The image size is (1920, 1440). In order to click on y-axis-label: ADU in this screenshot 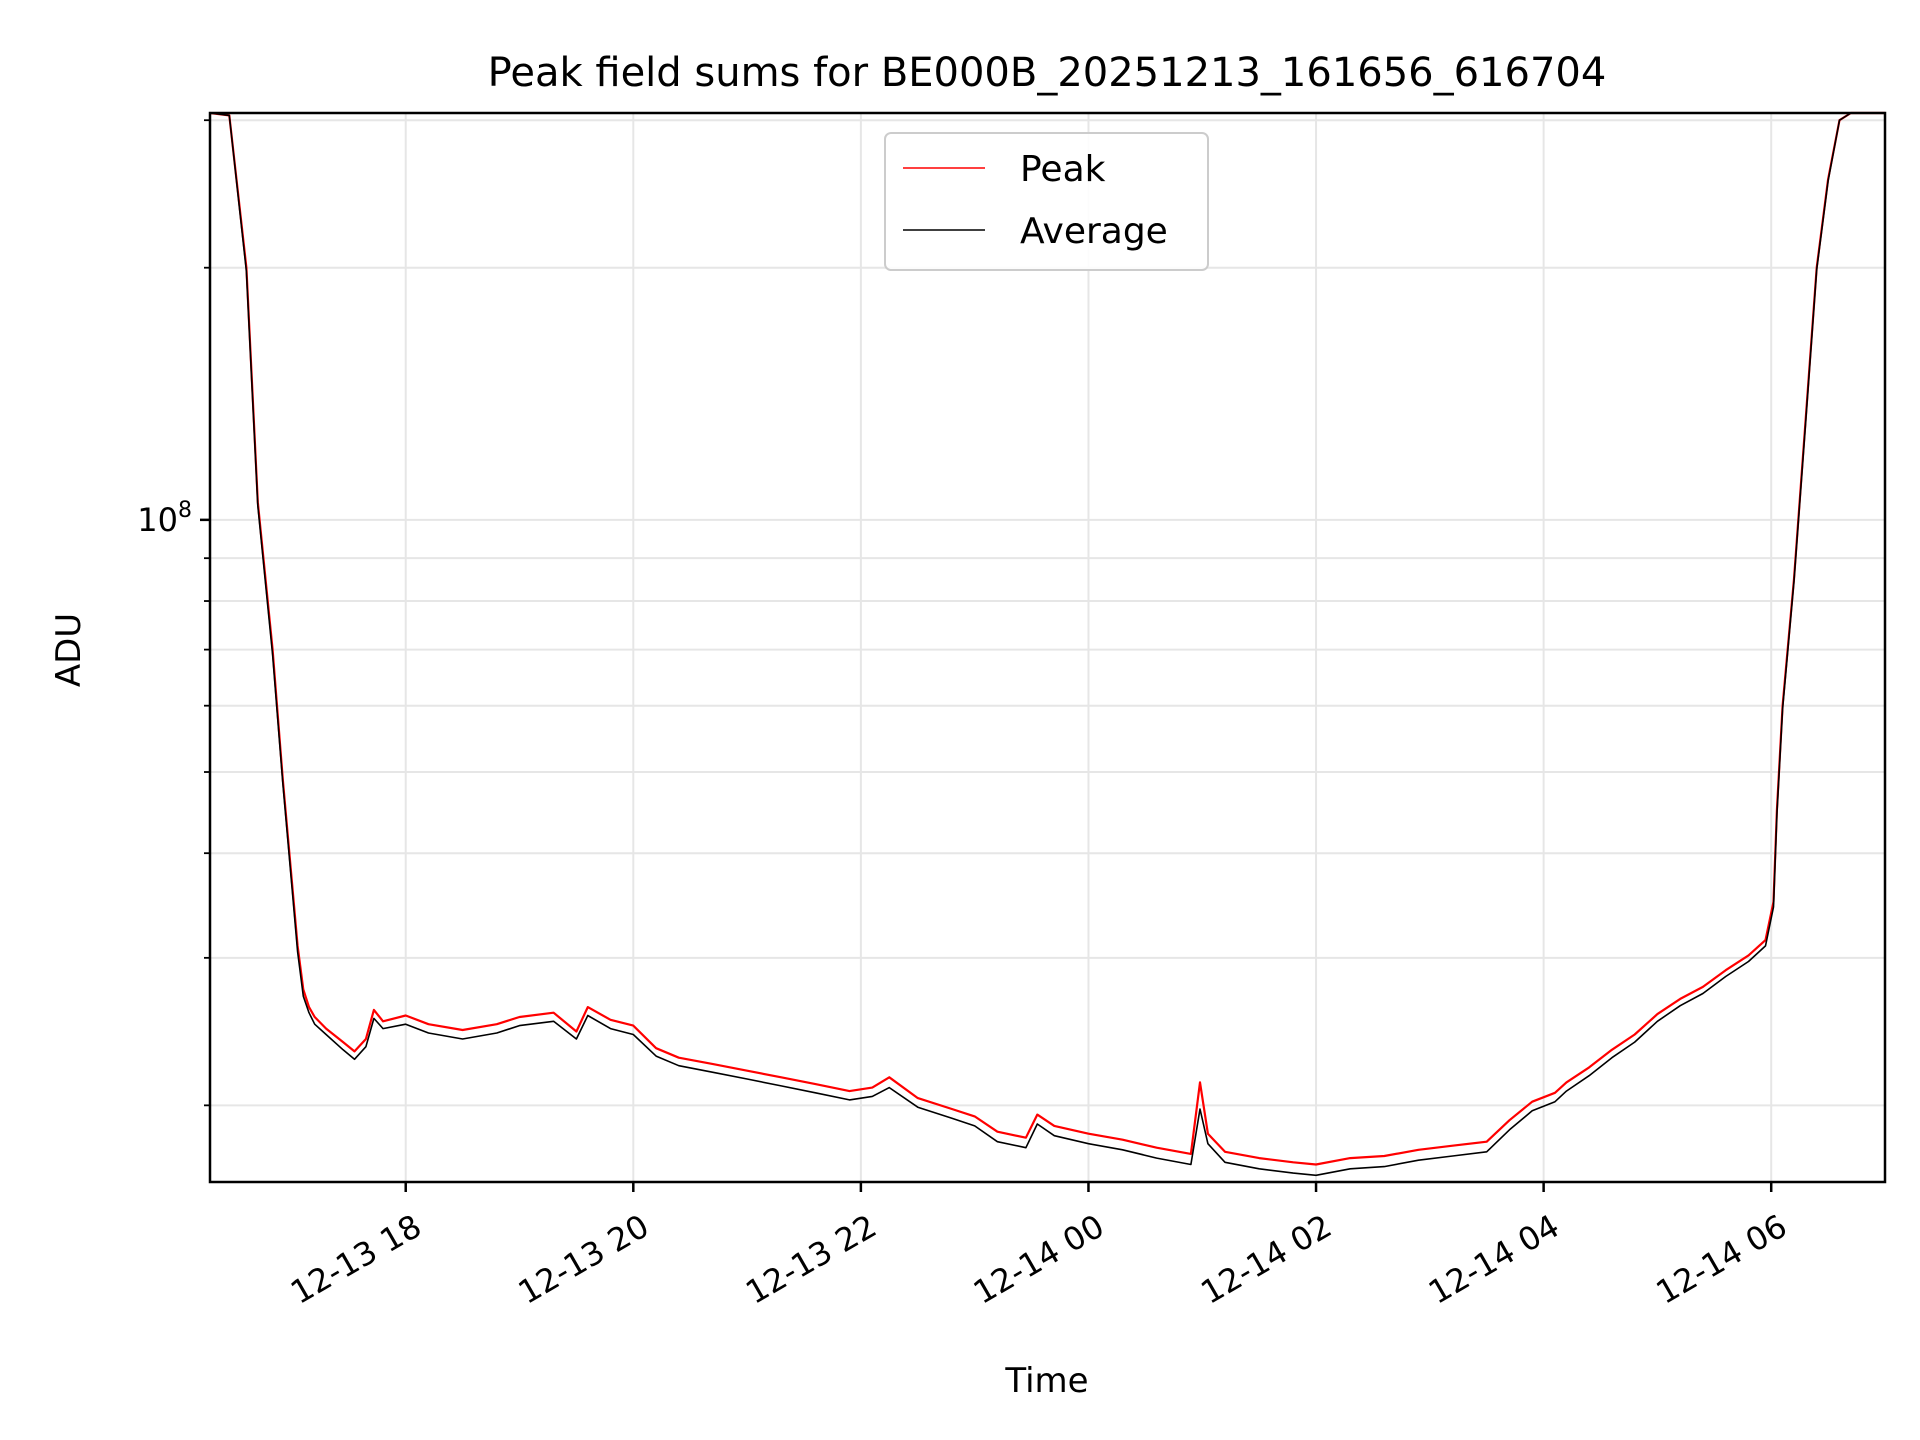, I will do `click(69, 650)`.